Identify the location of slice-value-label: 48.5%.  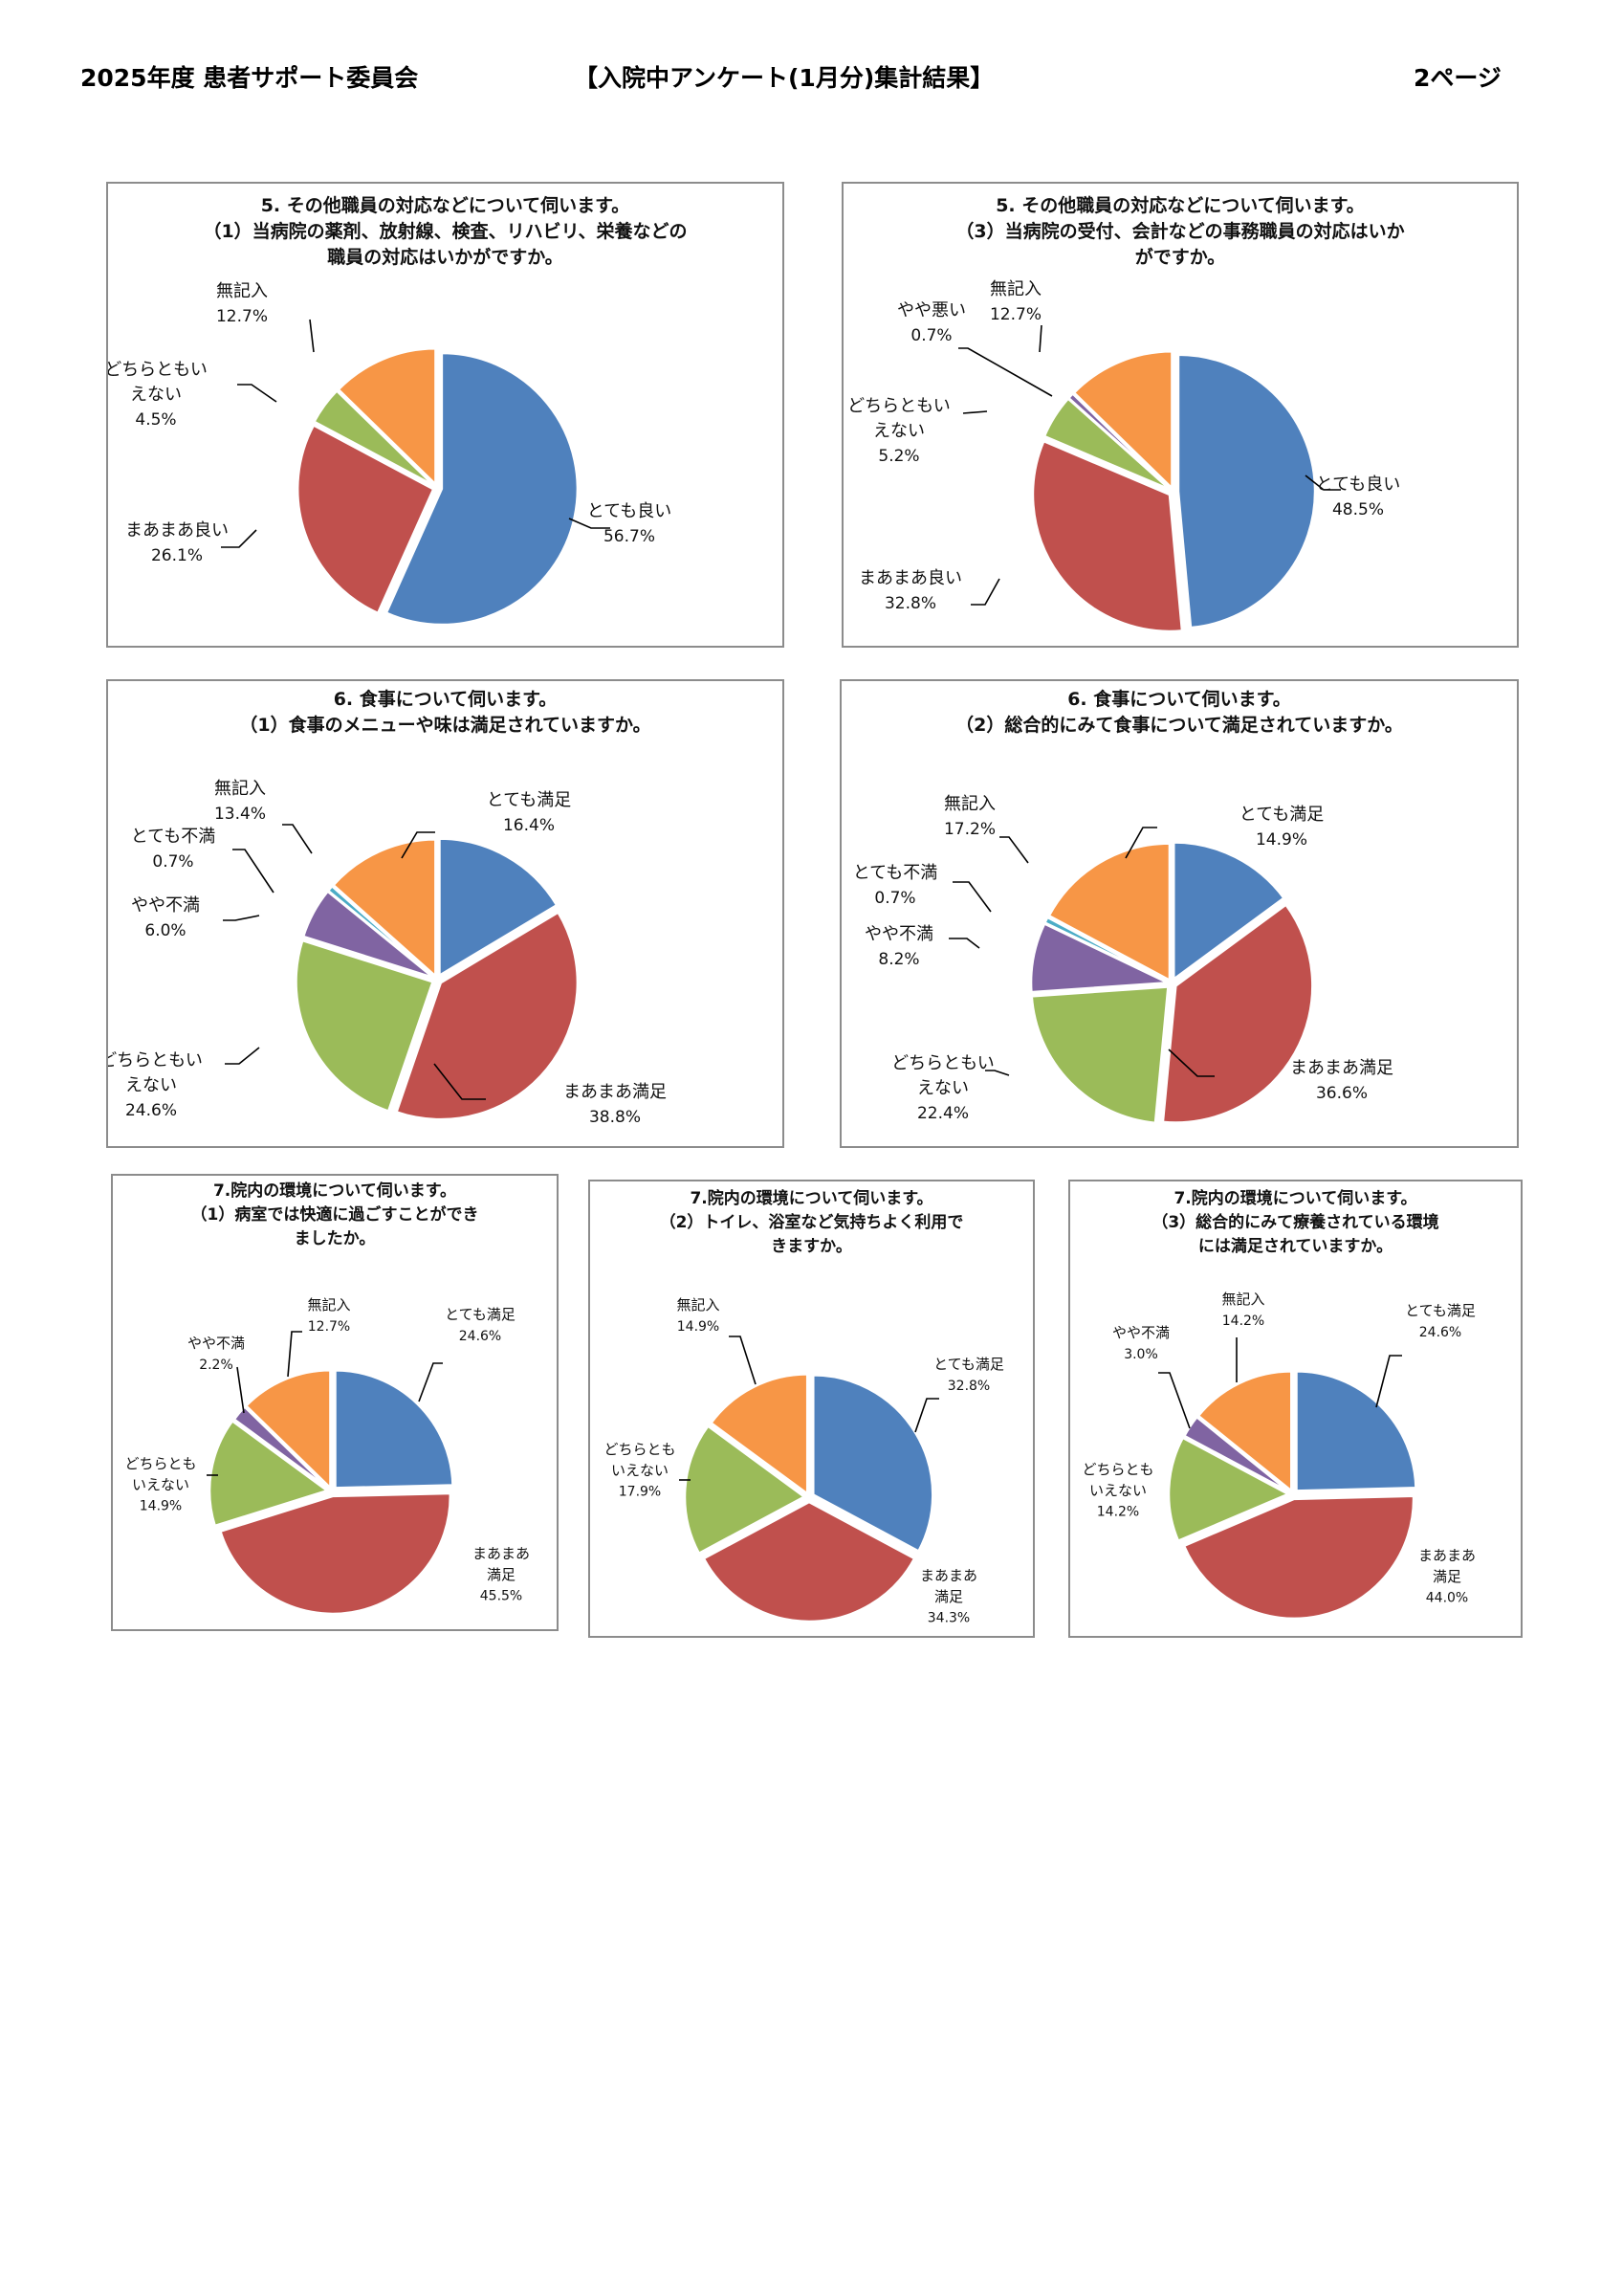
(1358, 509).